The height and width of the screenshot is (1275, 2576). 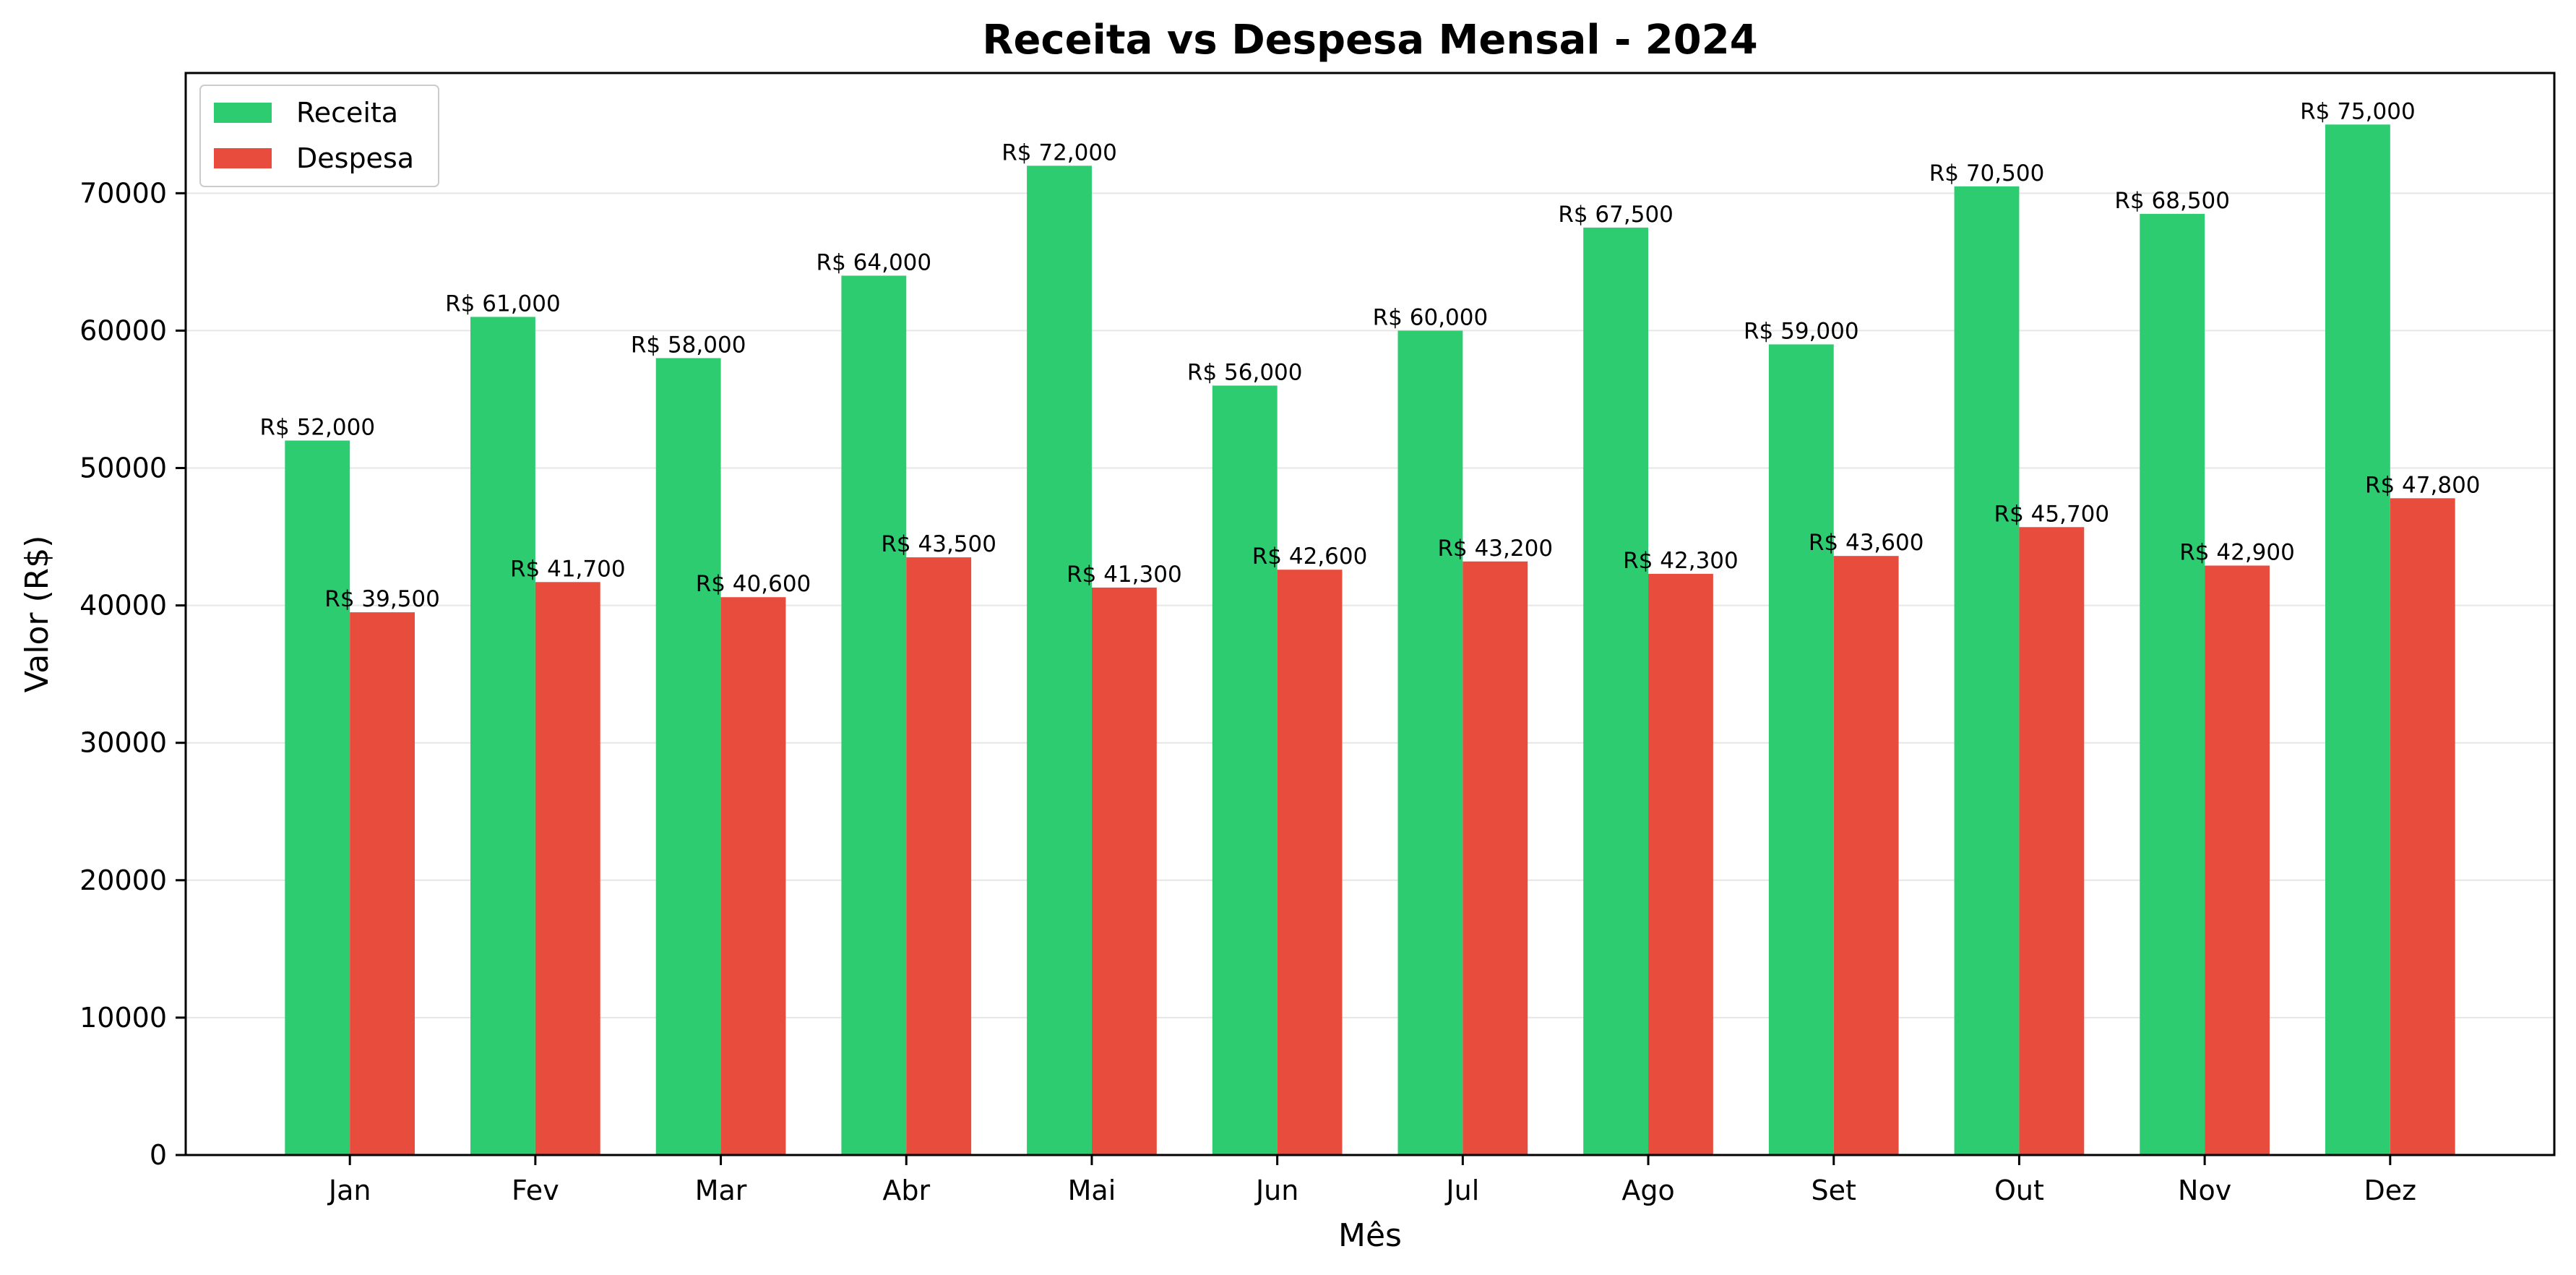 What do you see at coordinates (1495, 549) in the screenshot?
I see `data-label: R$ 43,200` at bounding box center [1495, 549].